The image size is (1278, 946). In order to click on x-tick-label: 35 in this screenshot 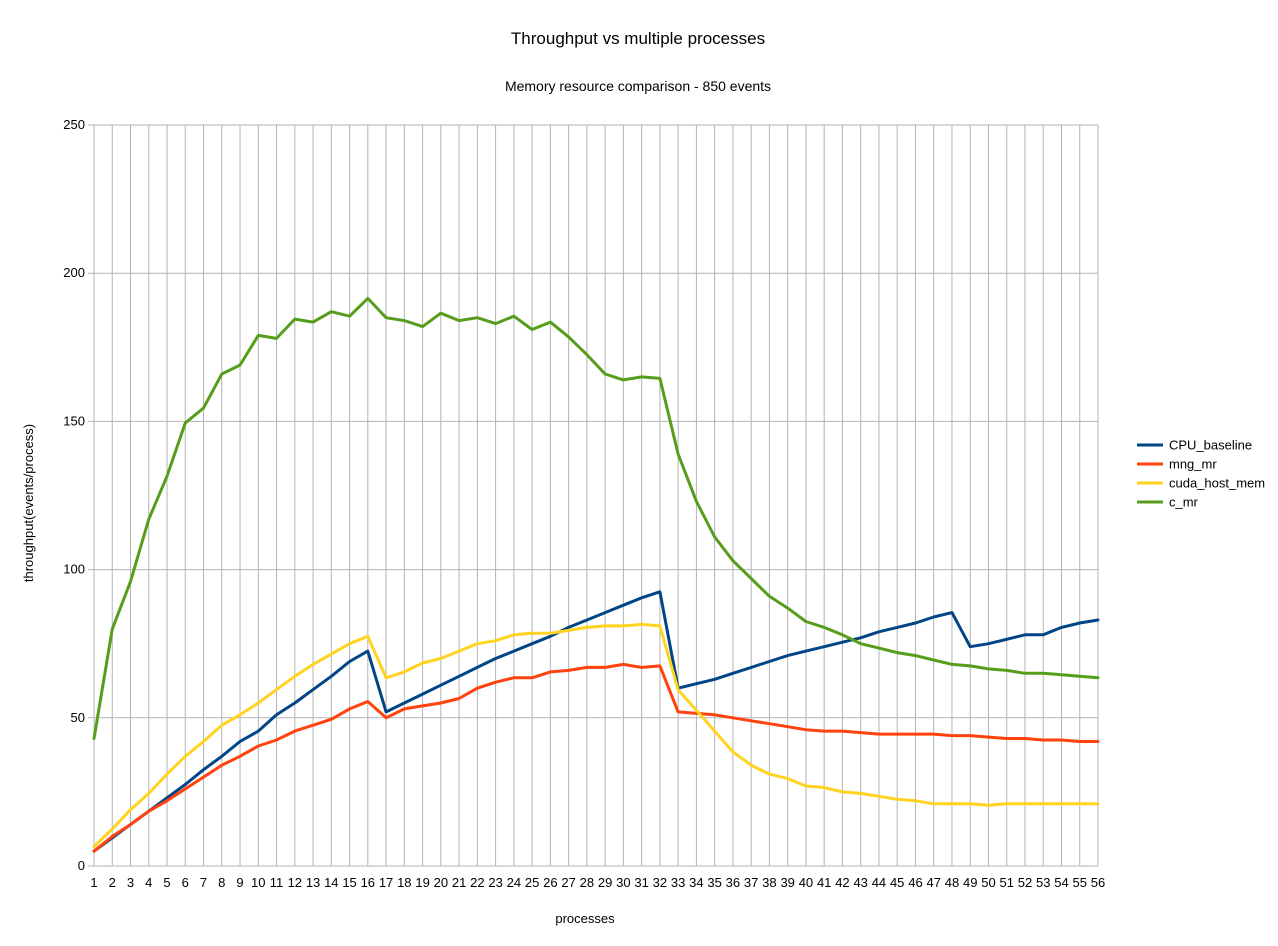, I will do `click(714, 882)`.